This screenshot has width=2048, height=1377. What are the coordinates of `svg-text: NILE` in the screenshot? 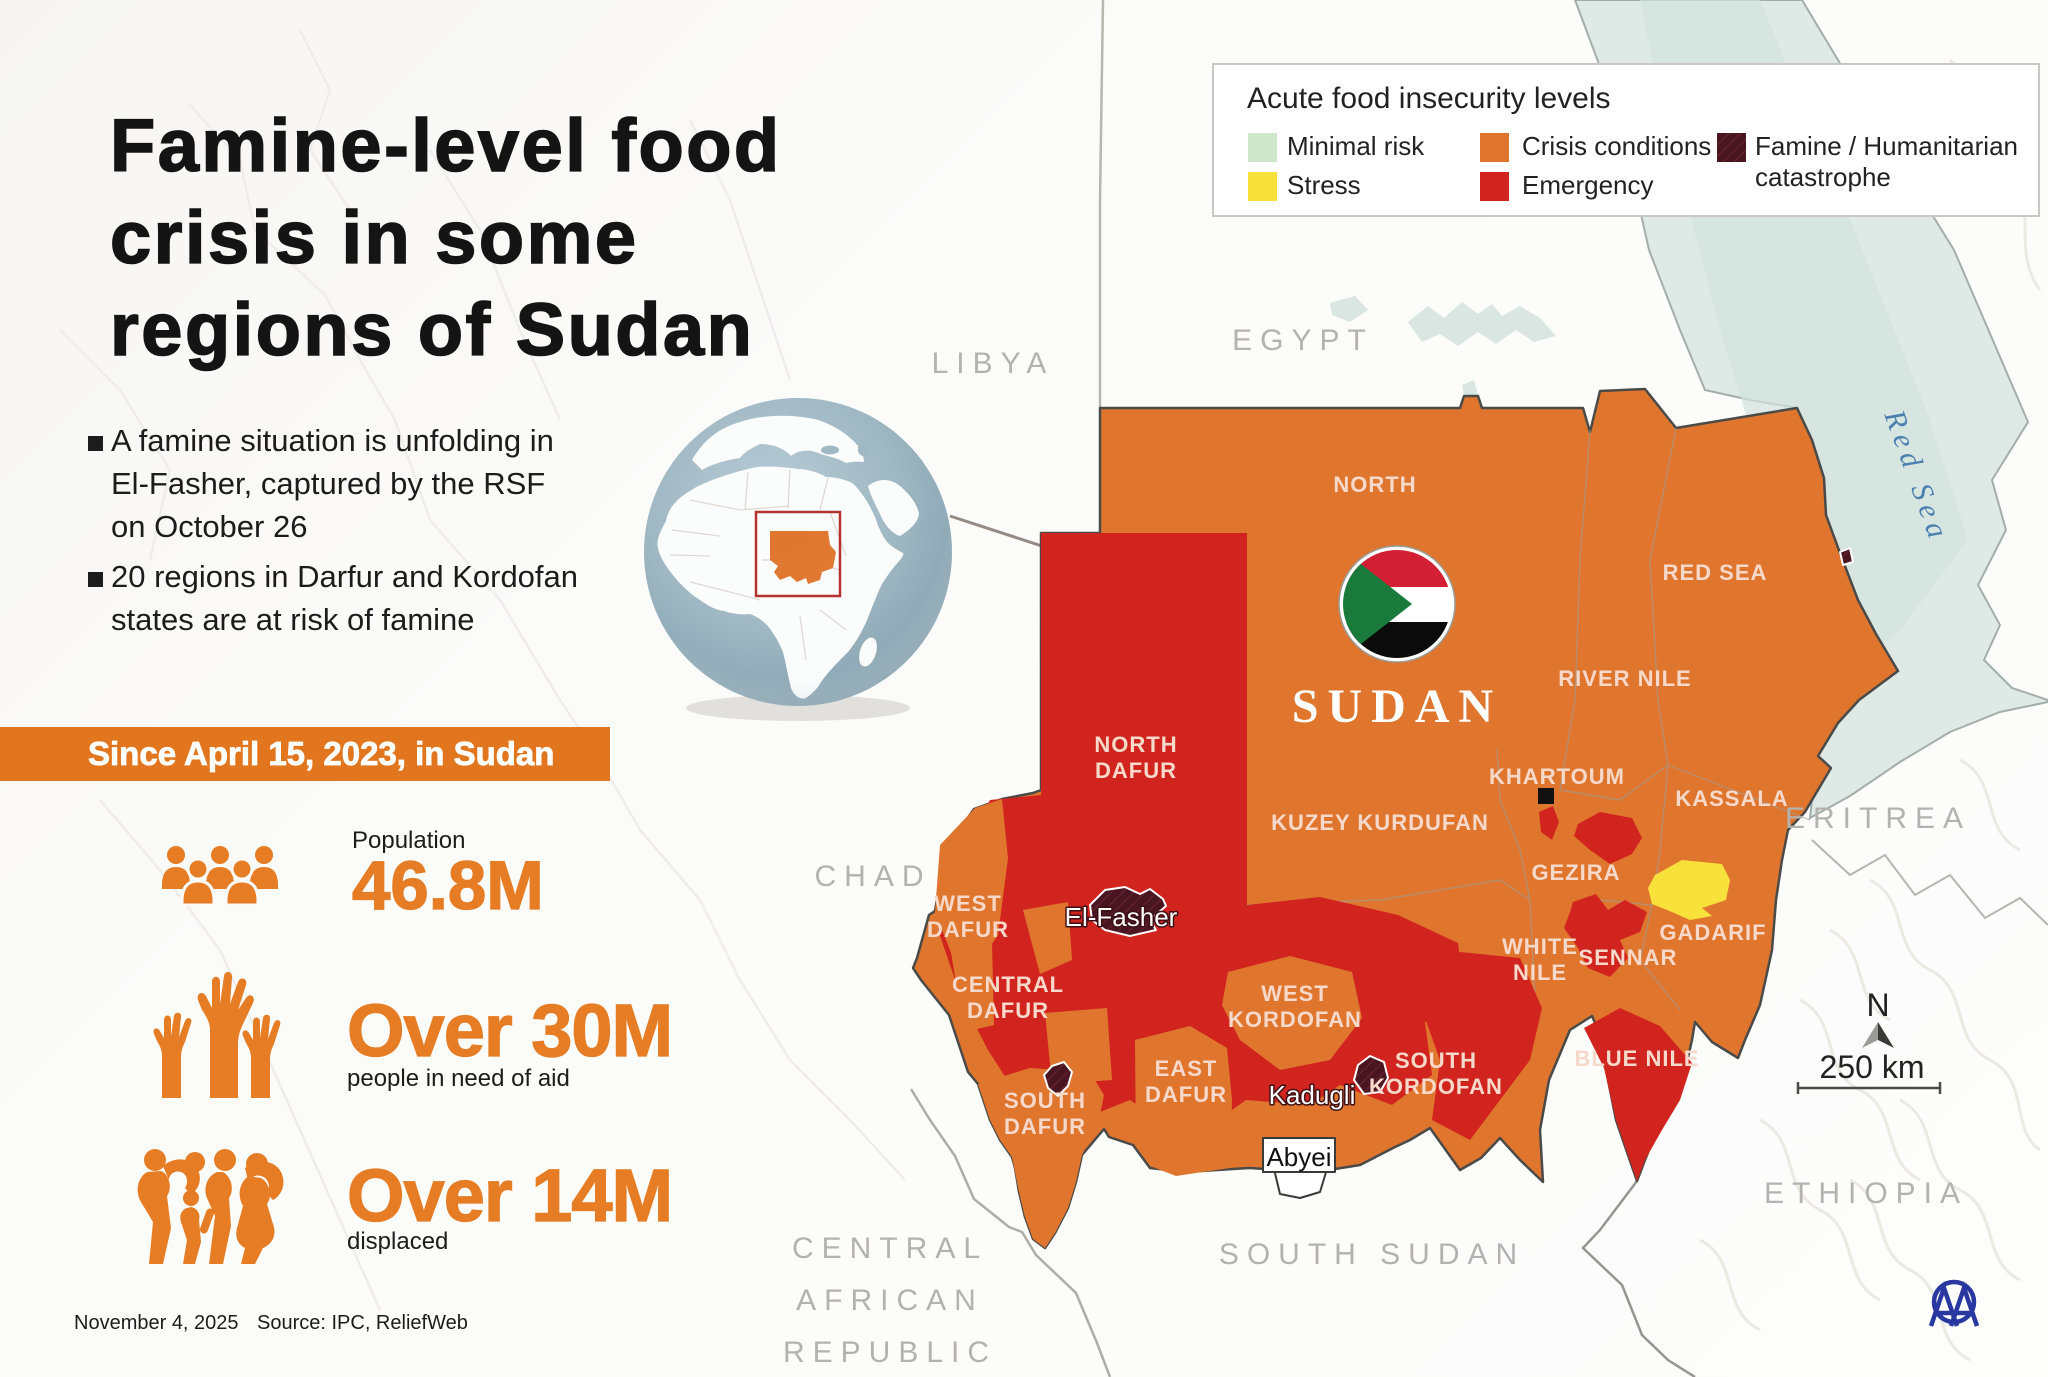 It's located at (1540, 972).